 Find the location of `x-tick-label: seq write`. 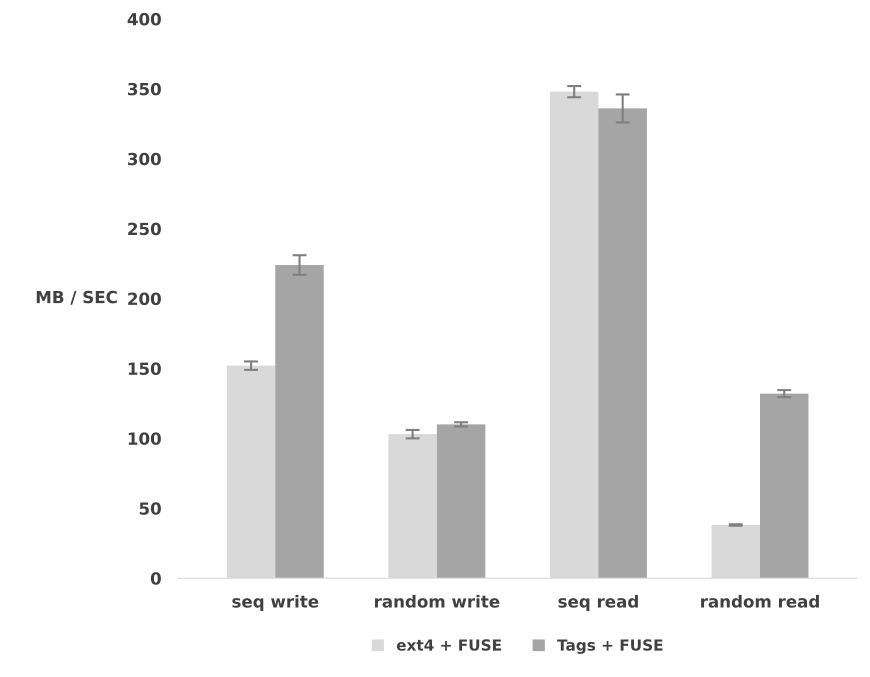

x-tick-label: seq write is located at coordinates (275, 602).